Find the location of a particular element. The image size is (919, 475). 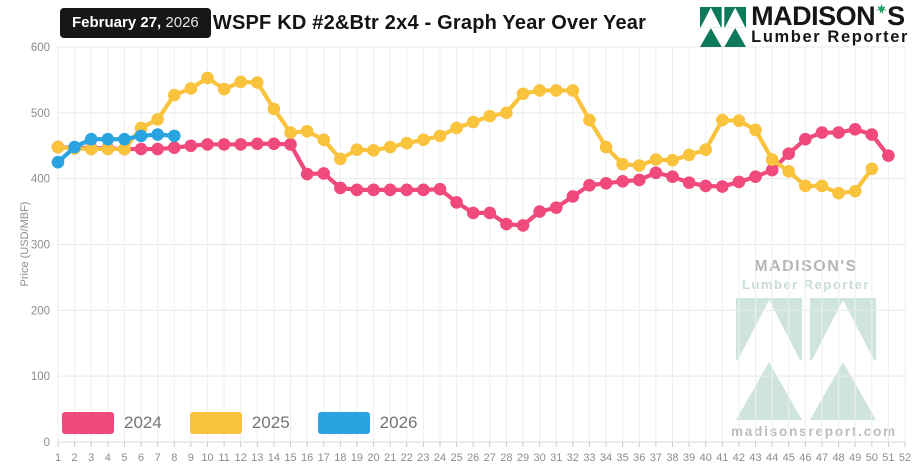

svg-text: 43 is located at coordinates (755, 458).